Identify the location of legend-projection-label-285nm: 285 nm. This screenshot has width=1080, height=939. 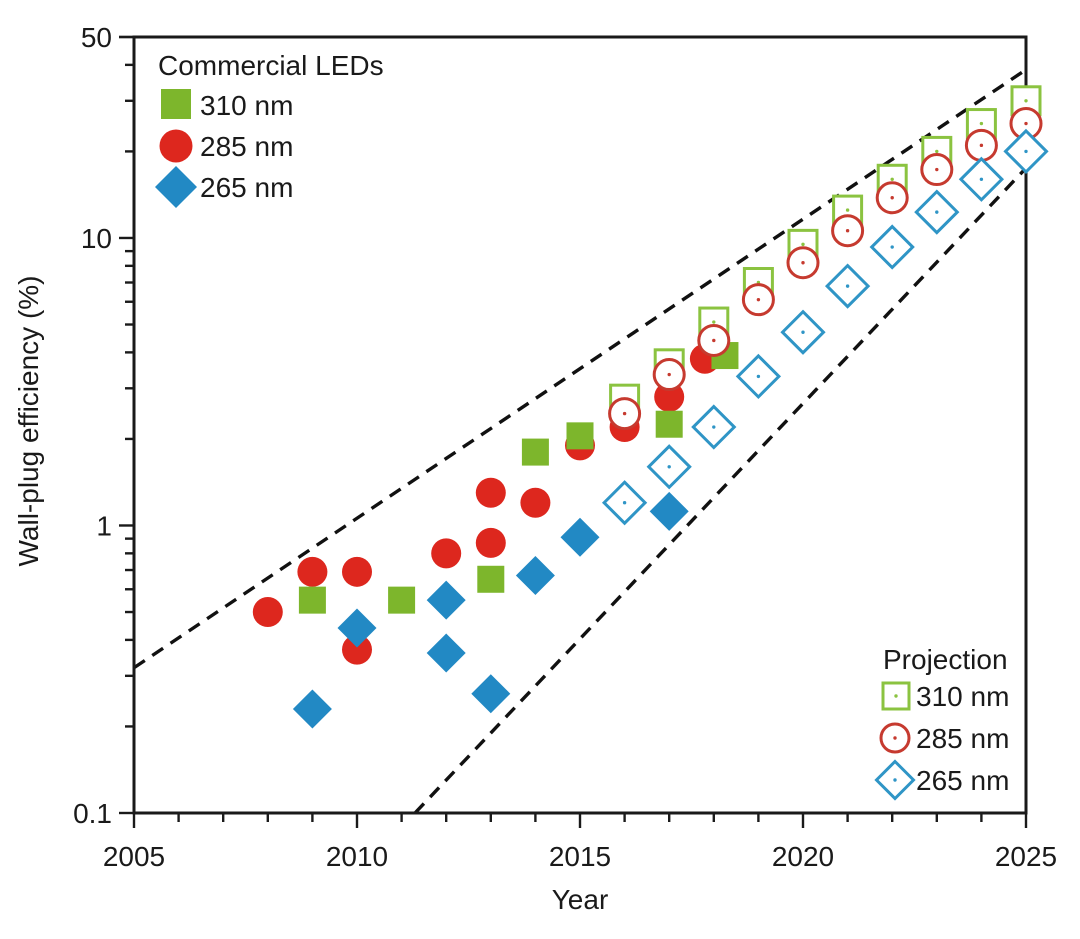
(962, 738).